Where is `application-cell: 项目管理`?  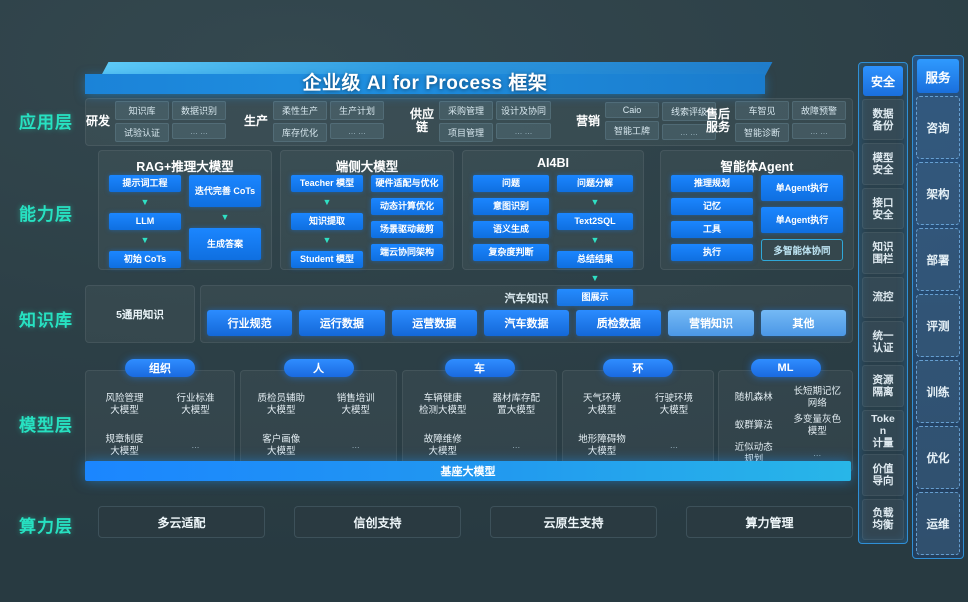
application-cell: 项目管理 is located at coordinates (466, 132).